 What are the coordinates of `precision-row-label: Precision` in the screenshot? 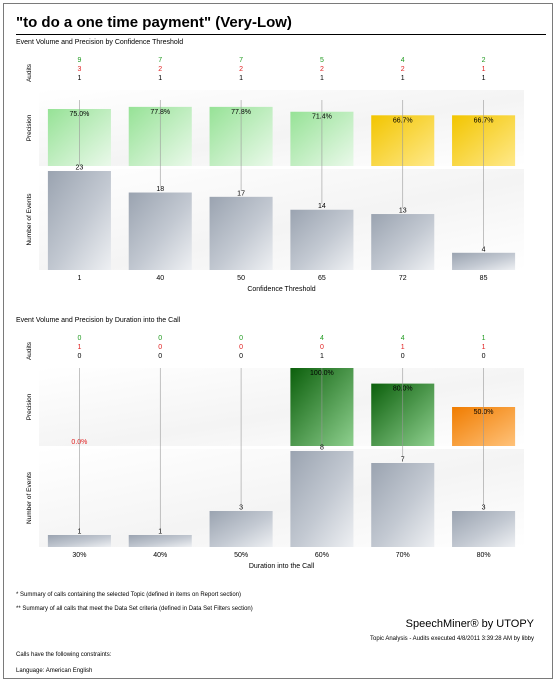 It's located at (29, 406).